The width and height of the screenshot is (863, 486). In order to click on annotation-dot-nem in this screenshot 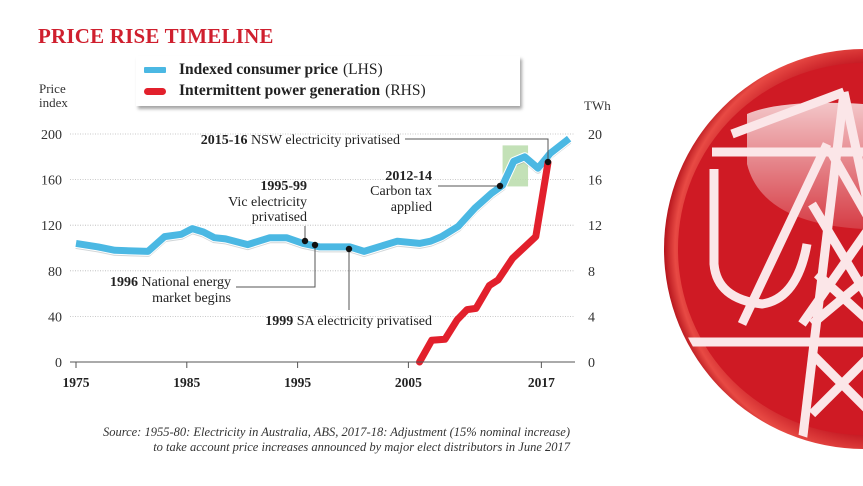, I will do `click(315, 245)`.